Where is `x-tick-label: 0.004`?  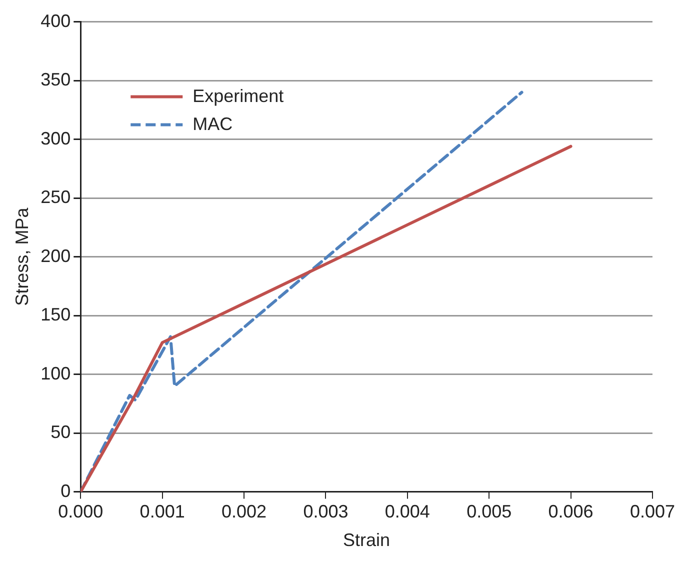 x-tick-label: 0.004 is located at coordinates (407, 512).